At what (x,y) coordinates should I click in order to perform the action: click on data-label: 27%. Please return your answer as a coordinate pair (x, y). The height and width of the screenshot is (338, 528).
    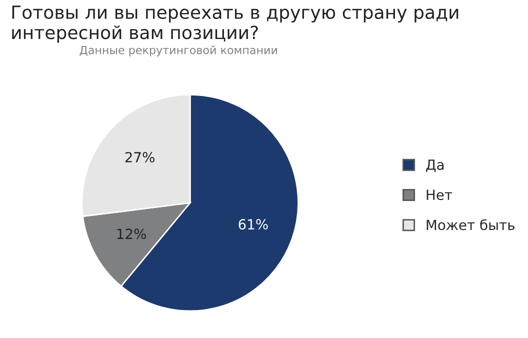
    Looking at the image, I should click on (139, 157).